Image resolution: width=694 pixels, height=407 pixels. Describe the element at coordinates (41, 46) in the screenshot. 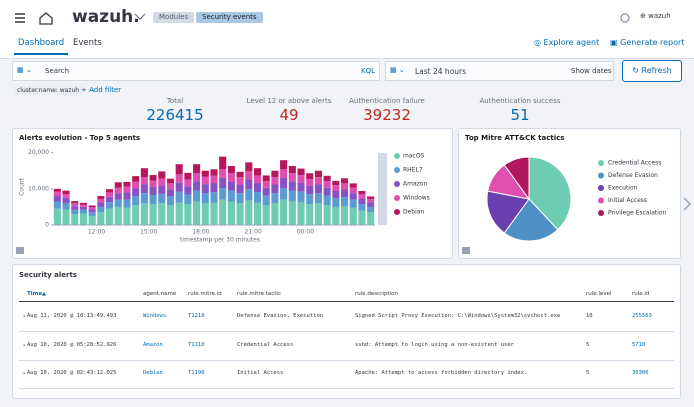

I see `tab: Dashboard` at that location.